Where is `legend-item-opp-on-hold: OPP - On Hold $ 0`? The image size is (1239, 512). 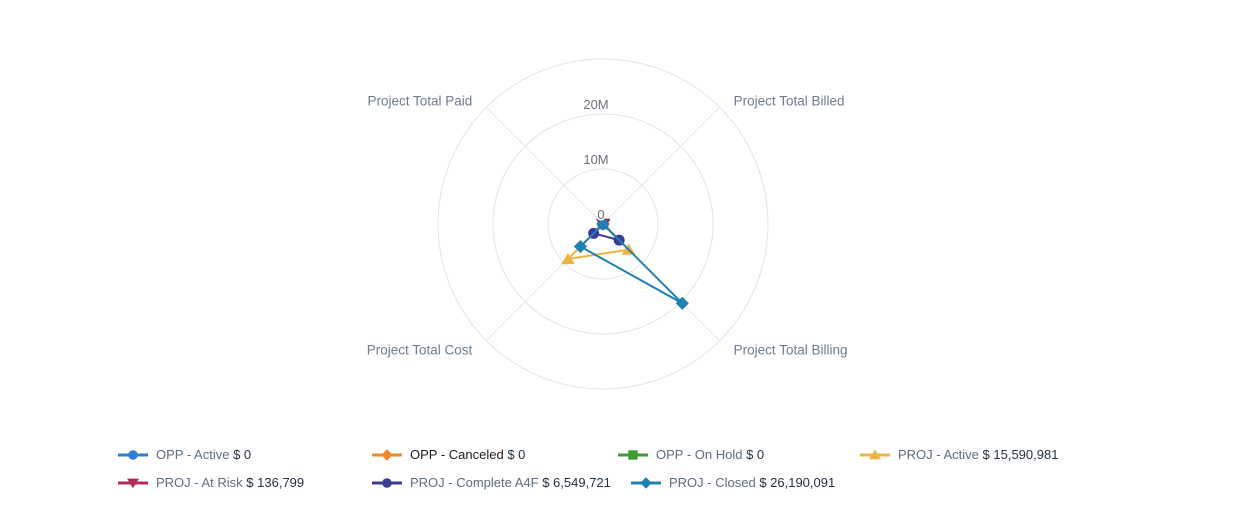 legend-item-opp-on-hold: OPP - On Hold $ 0 is located at coordinates (691, 455).